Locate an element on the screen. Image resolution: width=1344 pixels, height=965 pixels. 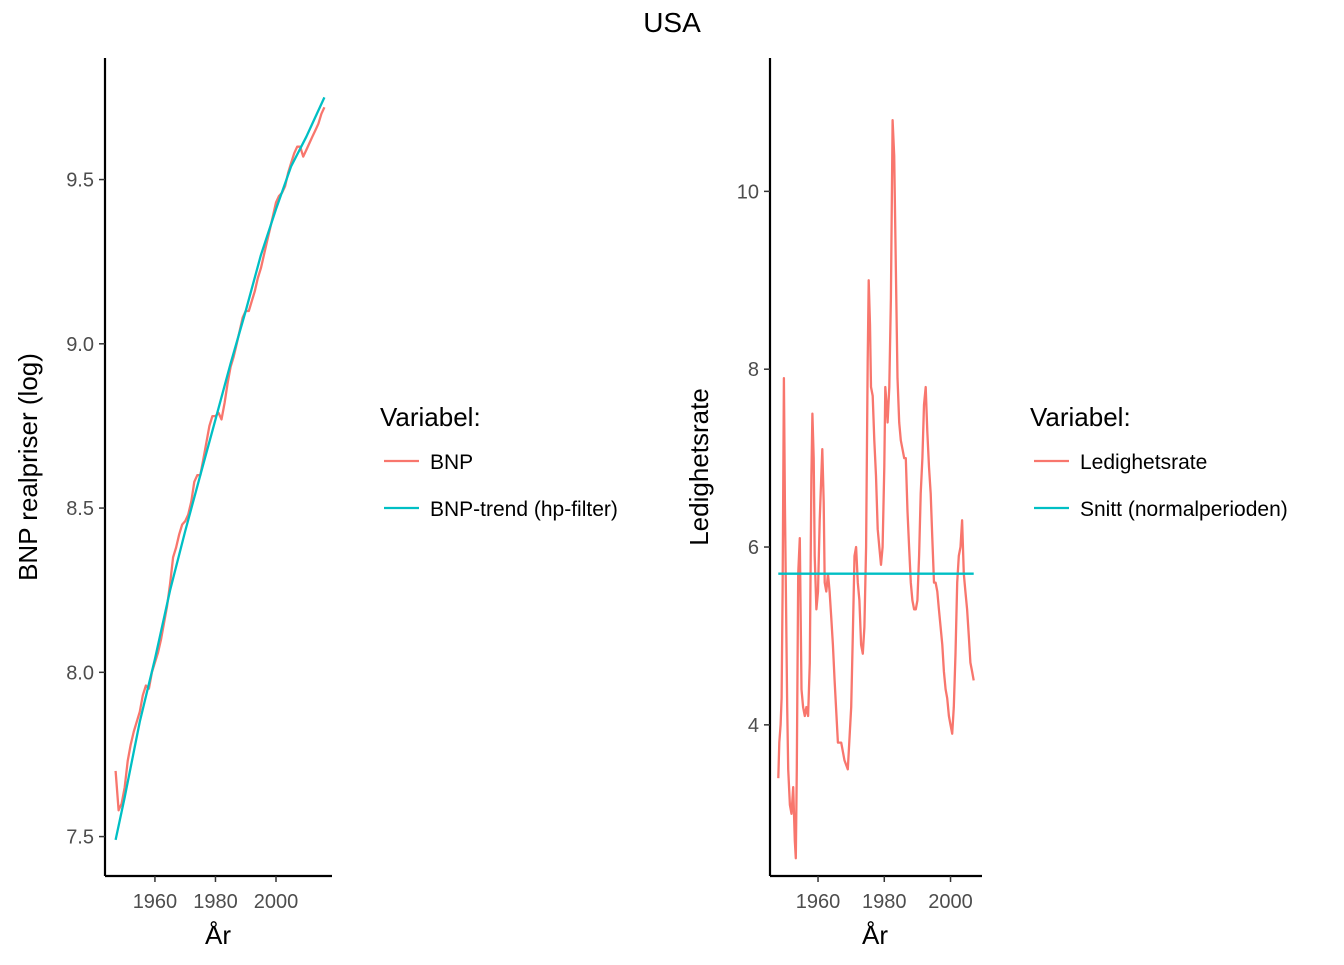
unemp-legend-title: Variabel: is located at coordinates (1080, 417).